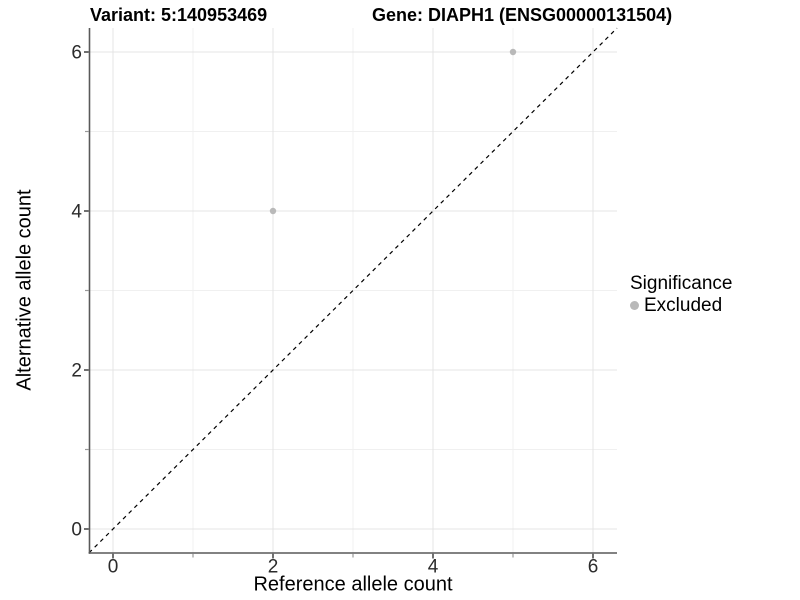  I want to click on legend-point-icon, so click(634, 305).